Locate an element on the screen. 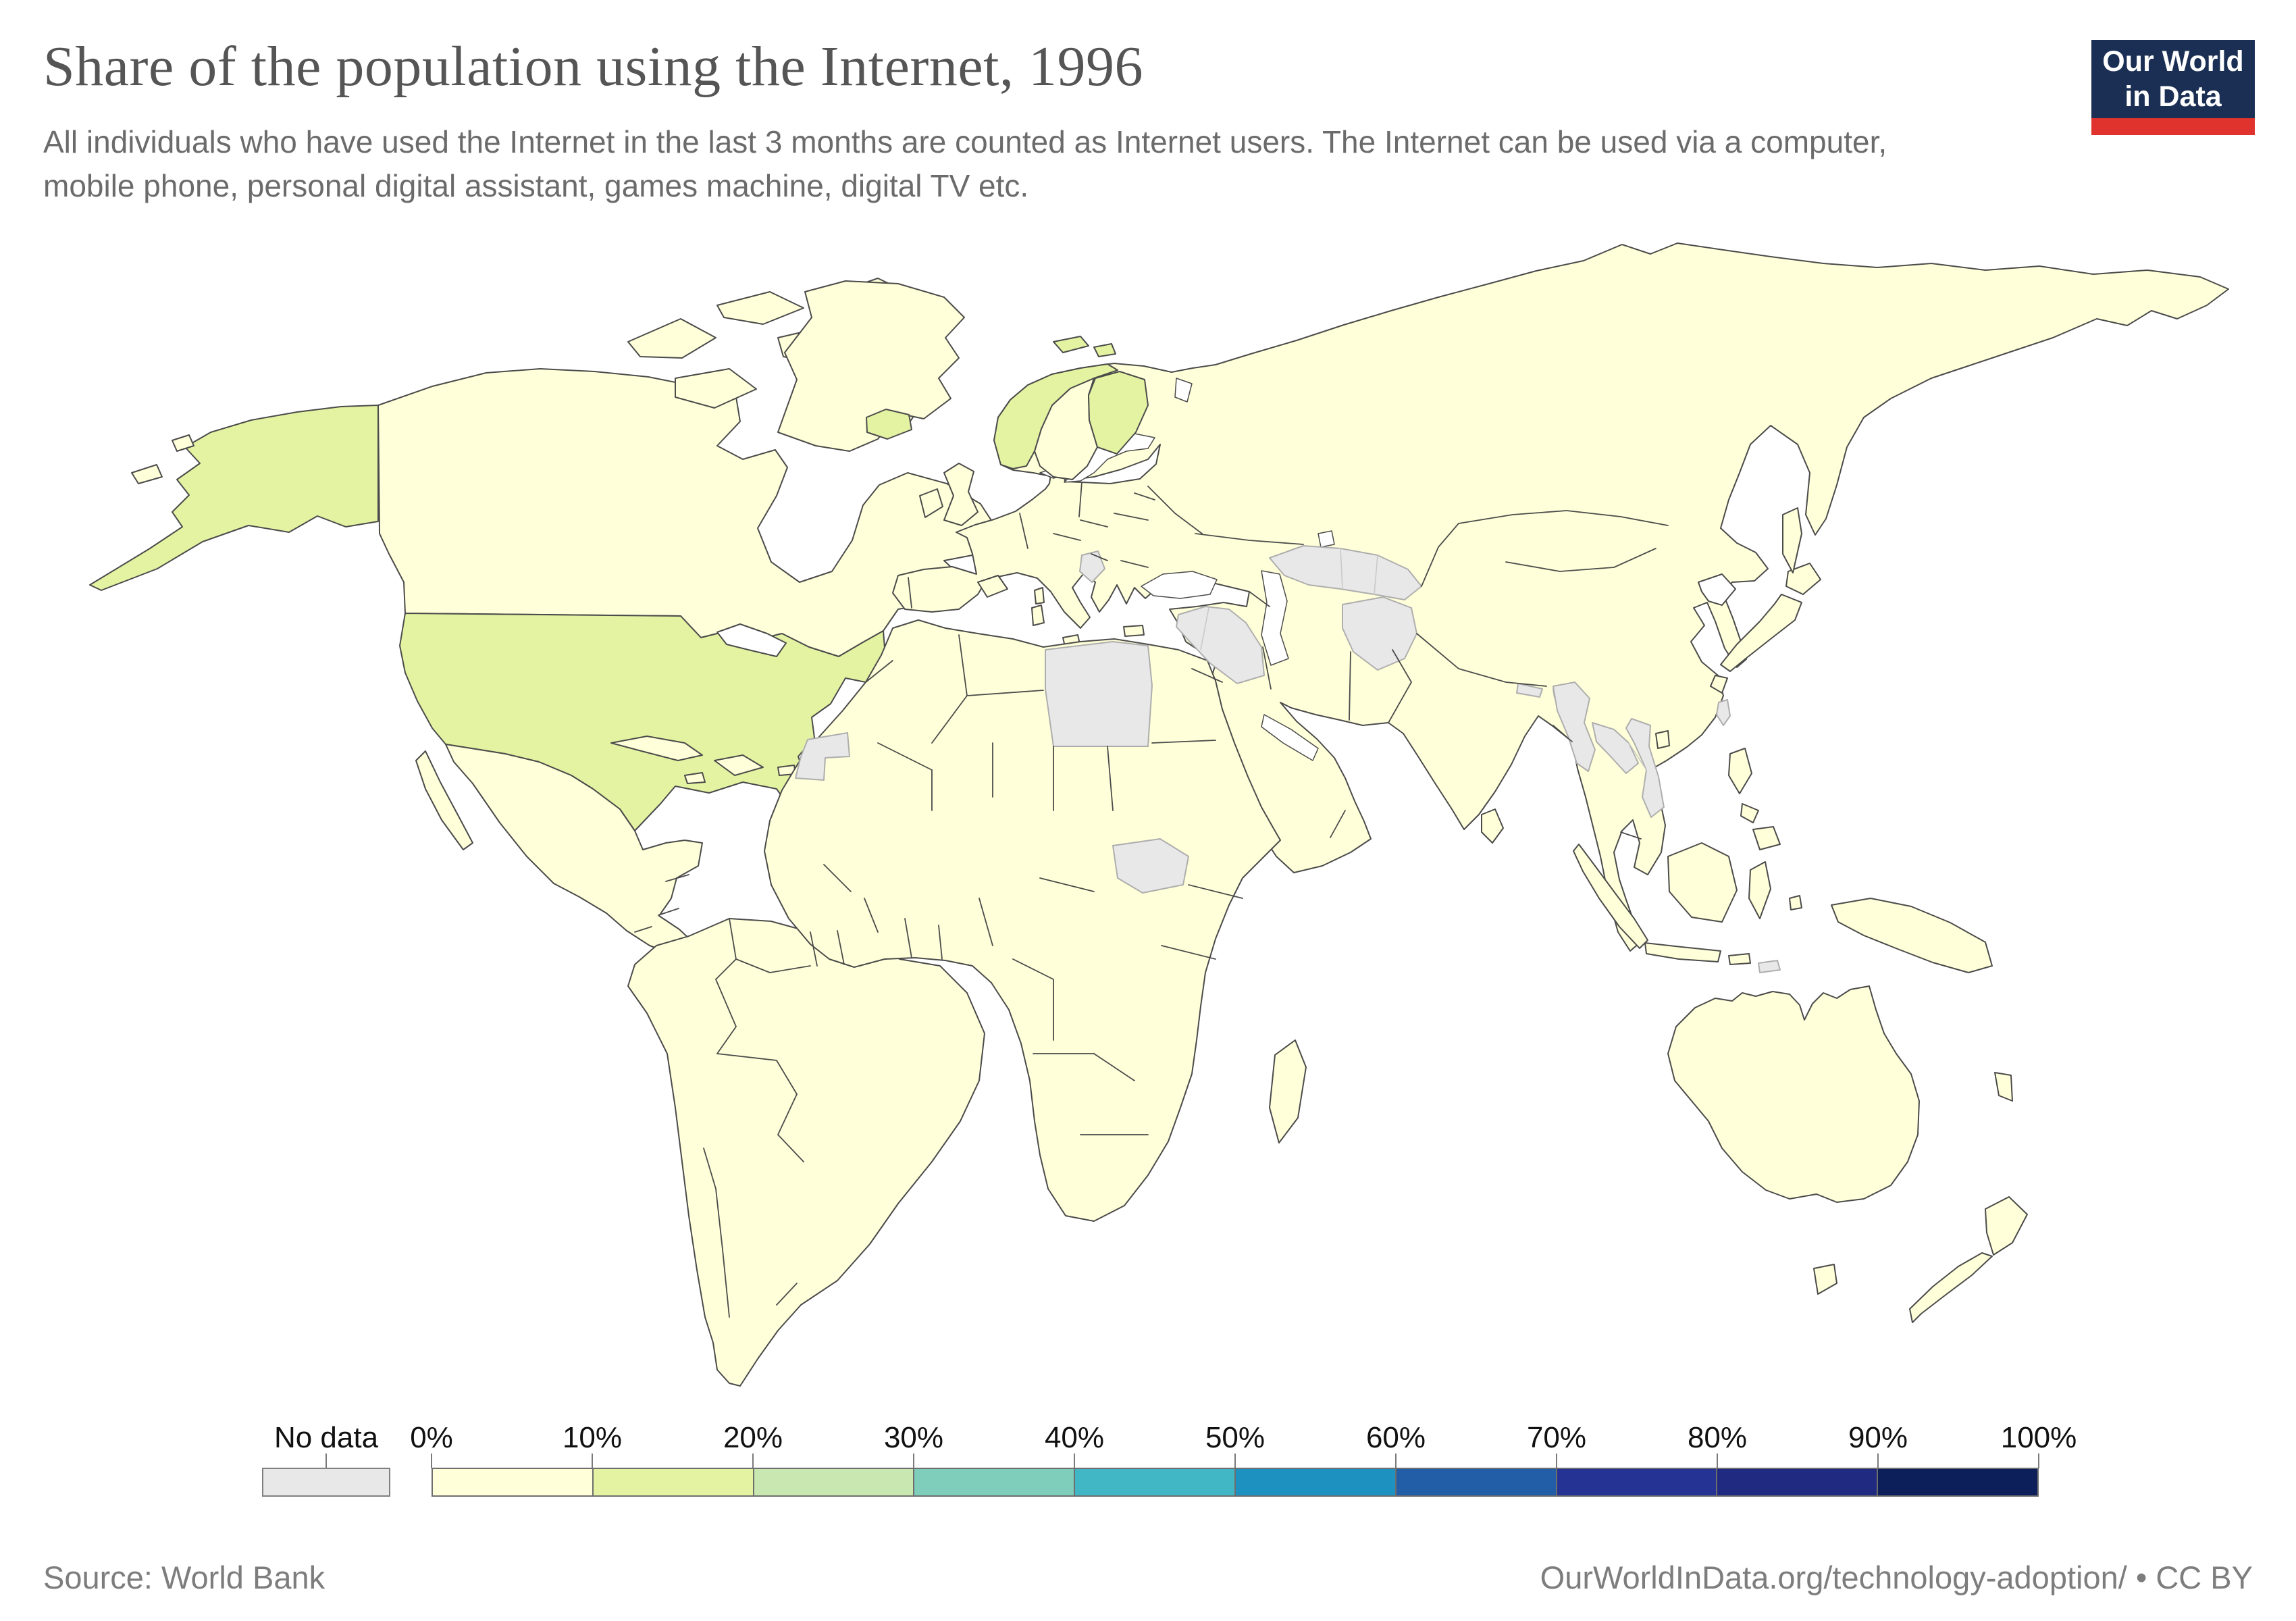 Image resolution: width=2296 pixels, height=1621 pixels. country-central-asia is located at coordinates (1345, 572).